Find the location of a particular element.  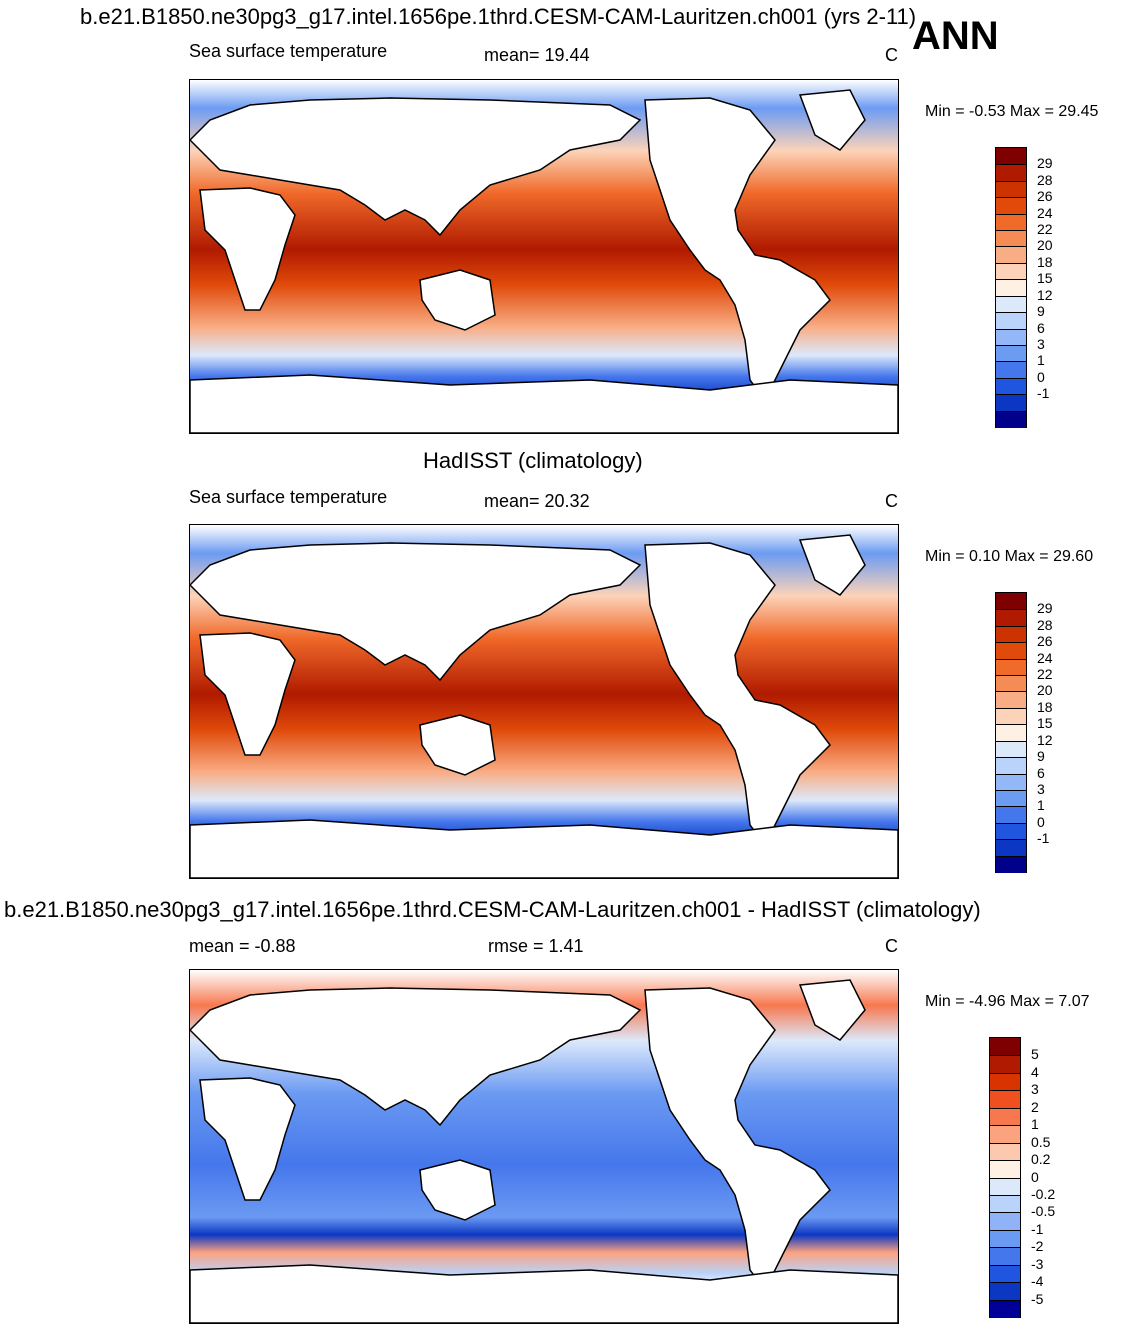

panel1-minmax-label: Min = -0.53 Max = 29.45 is located at coordinates (1012, 111).